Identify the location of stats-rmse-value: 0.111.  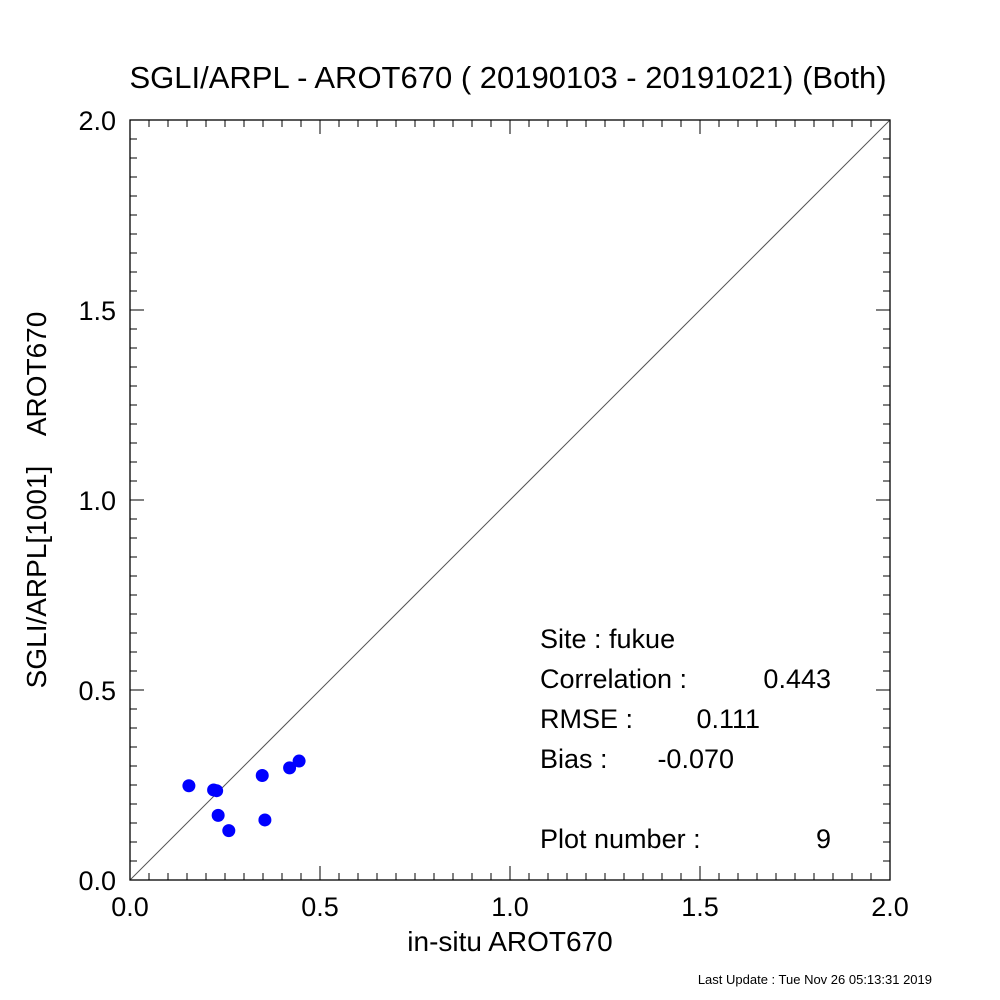
(728, 719).